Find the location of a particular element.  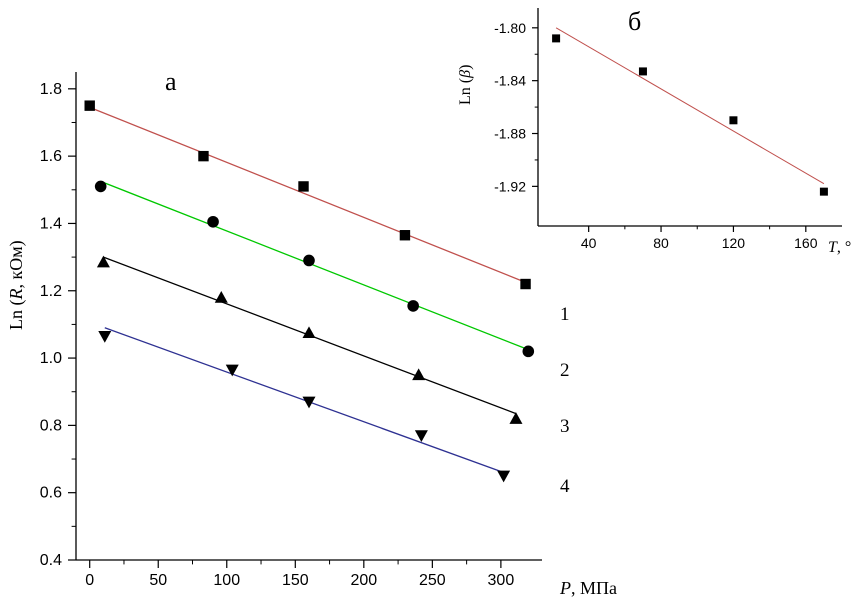

inset-y-axis-var: β is located at coordinates (465, 74).